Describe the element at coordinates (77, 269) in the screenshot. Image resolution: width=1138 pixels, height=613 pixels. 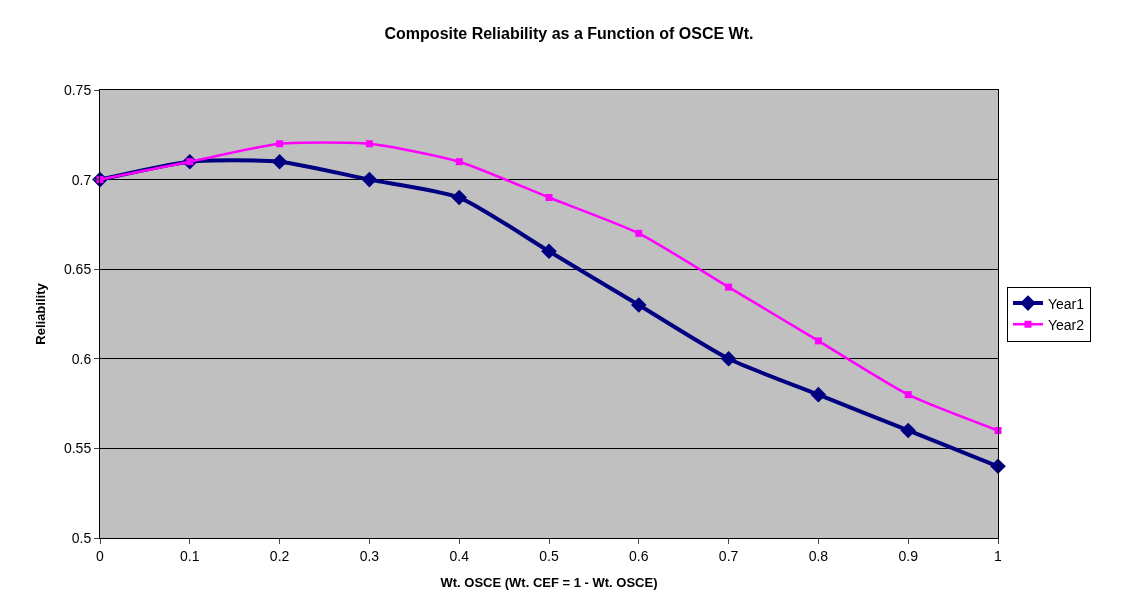
I see `y-tick-label: 0.65` at that location.